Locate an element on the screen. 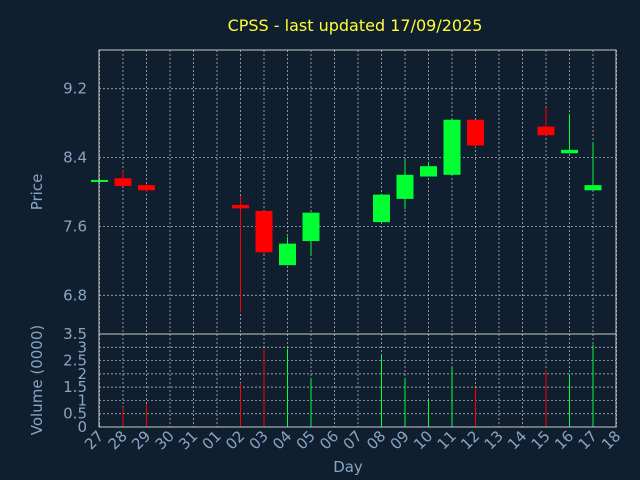  volume-tick-label: 1 is located at coordinates (82, 400).